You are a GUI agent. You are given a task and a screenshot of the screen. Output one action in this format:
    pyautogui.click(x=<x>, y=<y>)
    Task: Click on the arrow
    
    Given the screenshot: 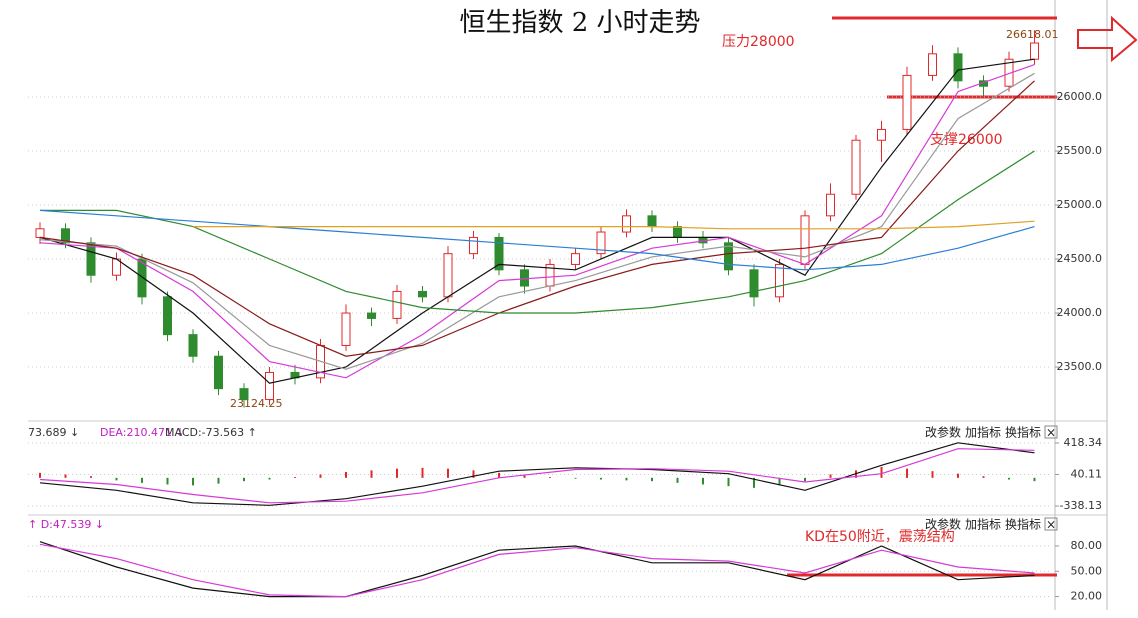 What is the action you would take?
    pyautogui.click(x=1107, y=39)
    